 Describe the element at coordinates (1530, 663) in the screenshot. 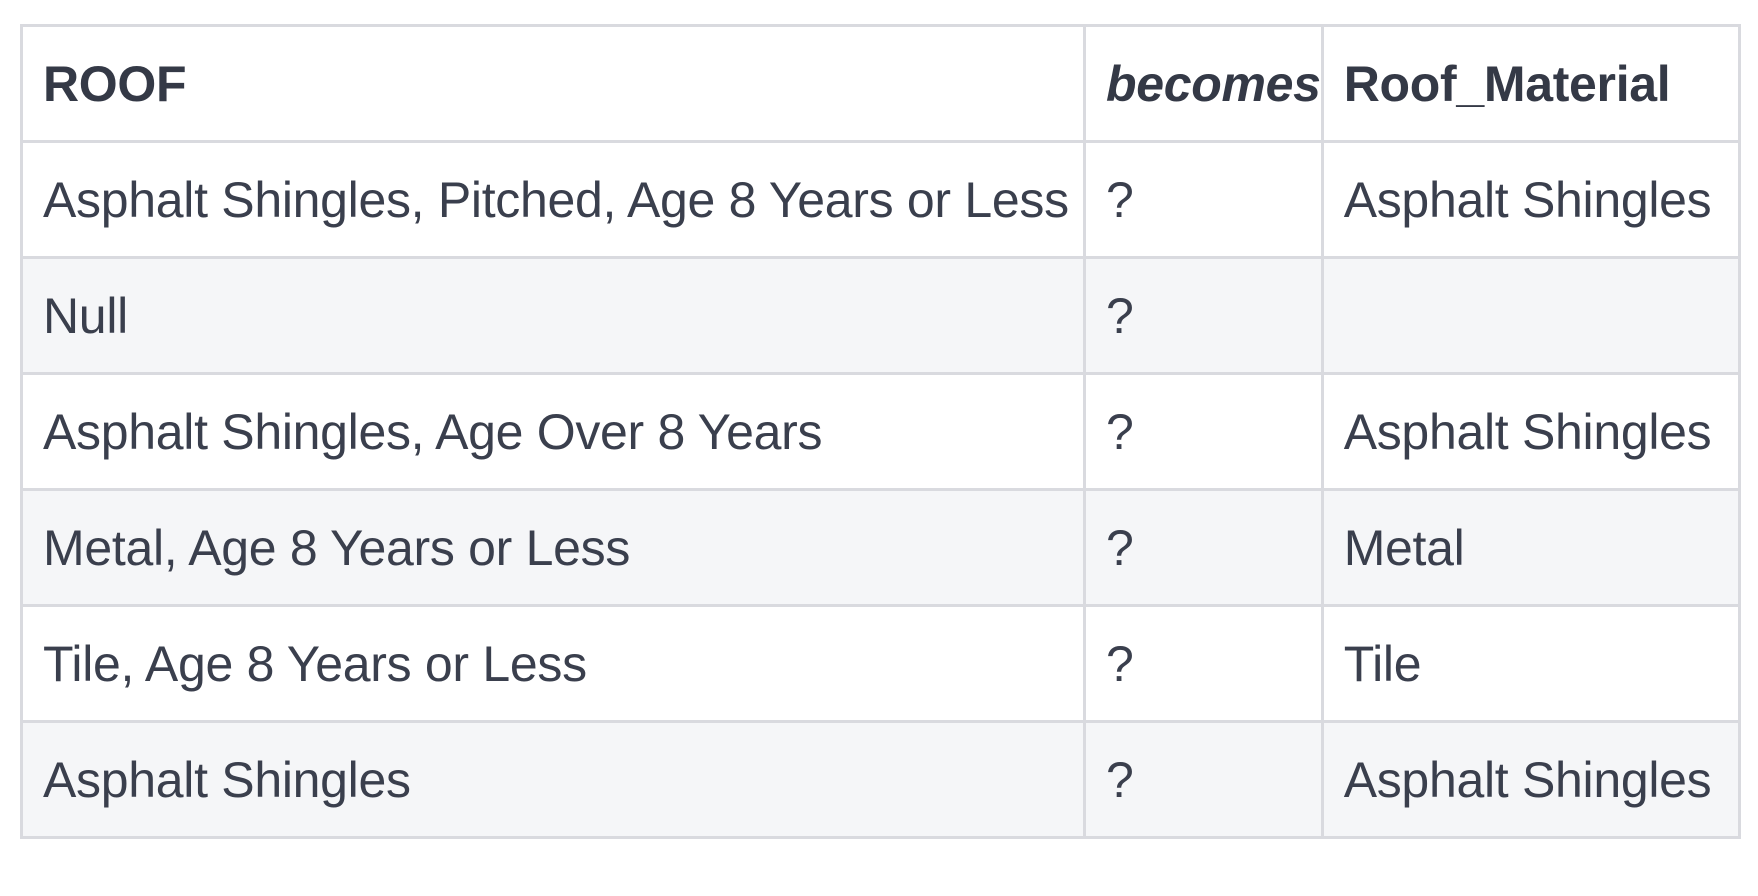

I see `cell-roof-material: Tile` at that location.